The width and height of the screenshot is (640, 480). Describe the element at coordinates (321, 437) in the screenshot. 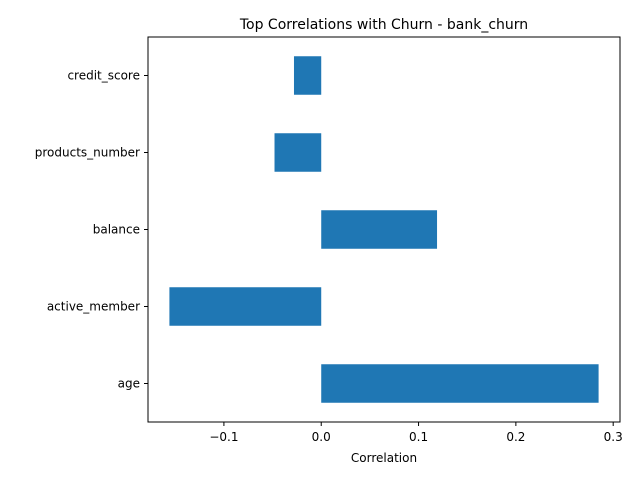

I see `x-tick-label: 0.0` at that location.